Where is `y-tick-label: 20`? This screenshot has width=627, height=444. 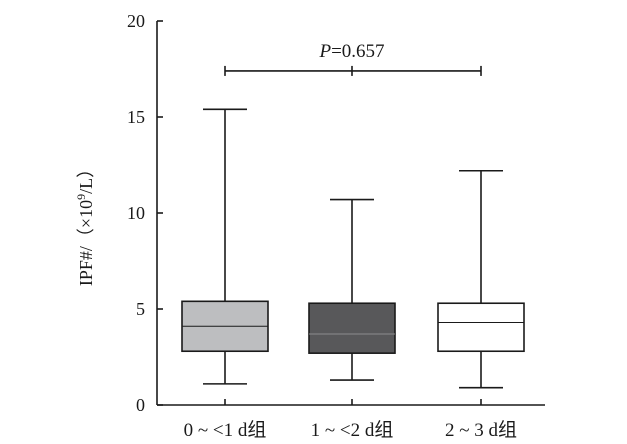 y-tick-label: 20 is located at coordinates (136, 21).